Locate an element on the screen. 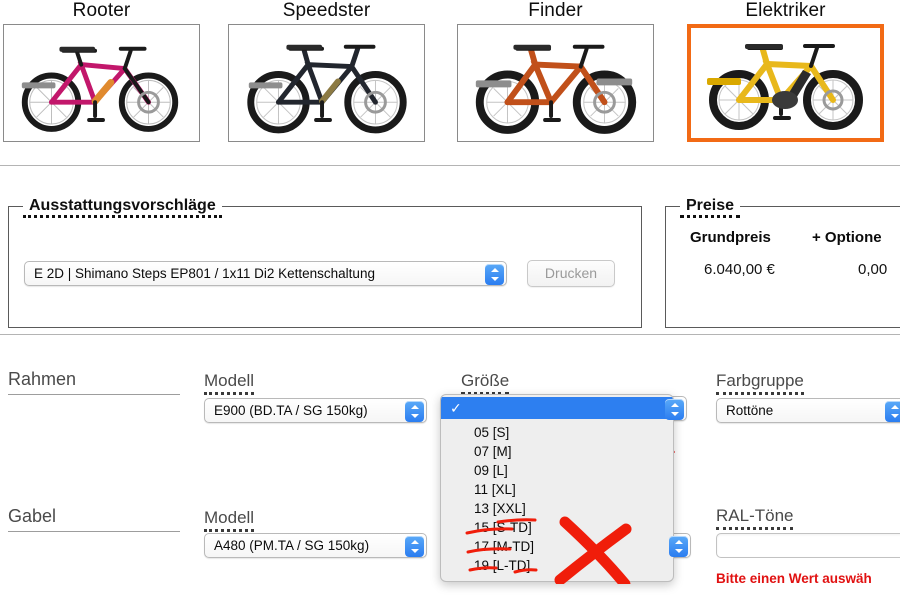 The height and width of the screenshot is (600, 900). rahmen-modell-select: E900 (BD.TA / SG 150kg) is located at coordinates (315, 410).